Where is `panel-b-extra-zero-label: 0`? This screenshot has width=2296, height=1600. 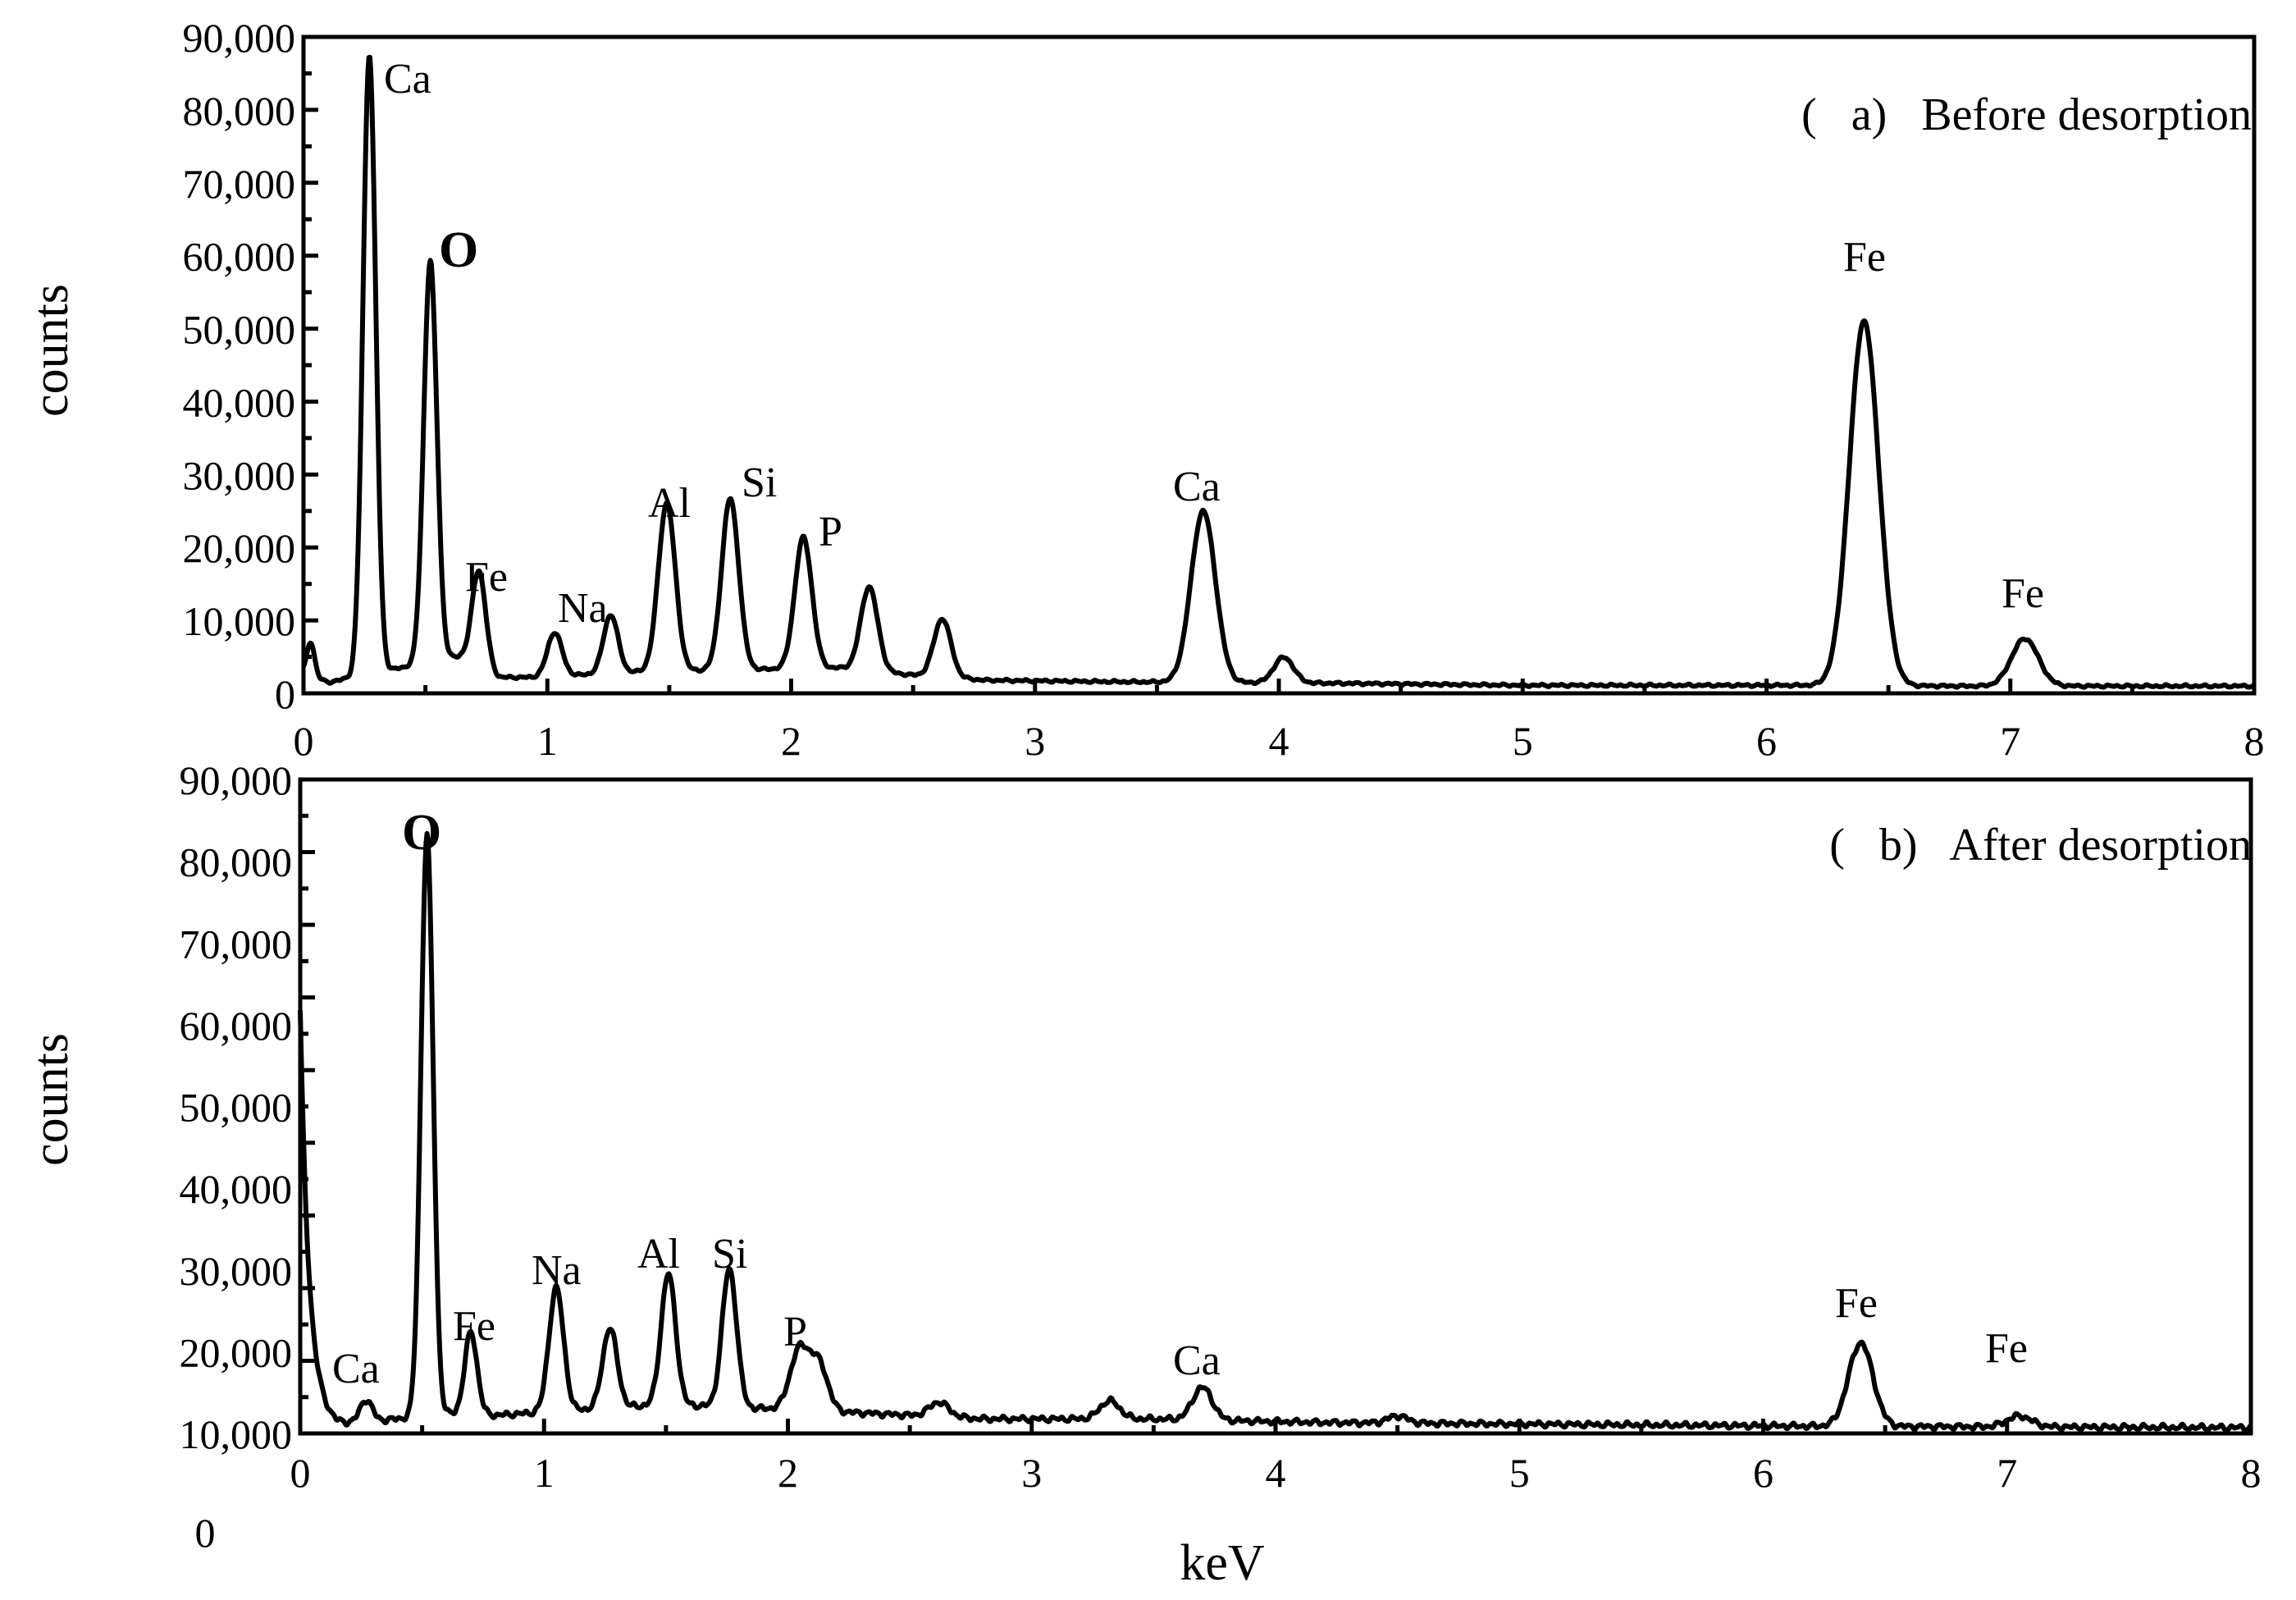 panel-b-extra-zero-label: 0 is located at coordinates (205, 1533).